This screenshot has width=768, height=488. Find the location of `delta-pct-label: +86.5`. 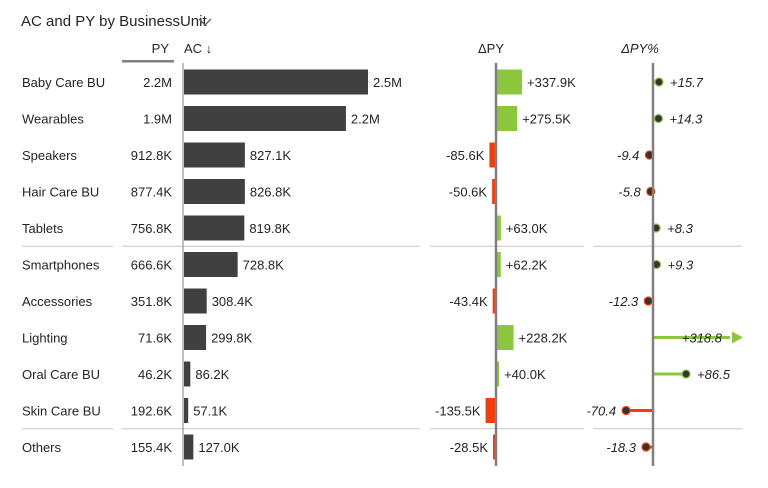

delta-pct-label: +86.5 is located at coordinates (714, 374).